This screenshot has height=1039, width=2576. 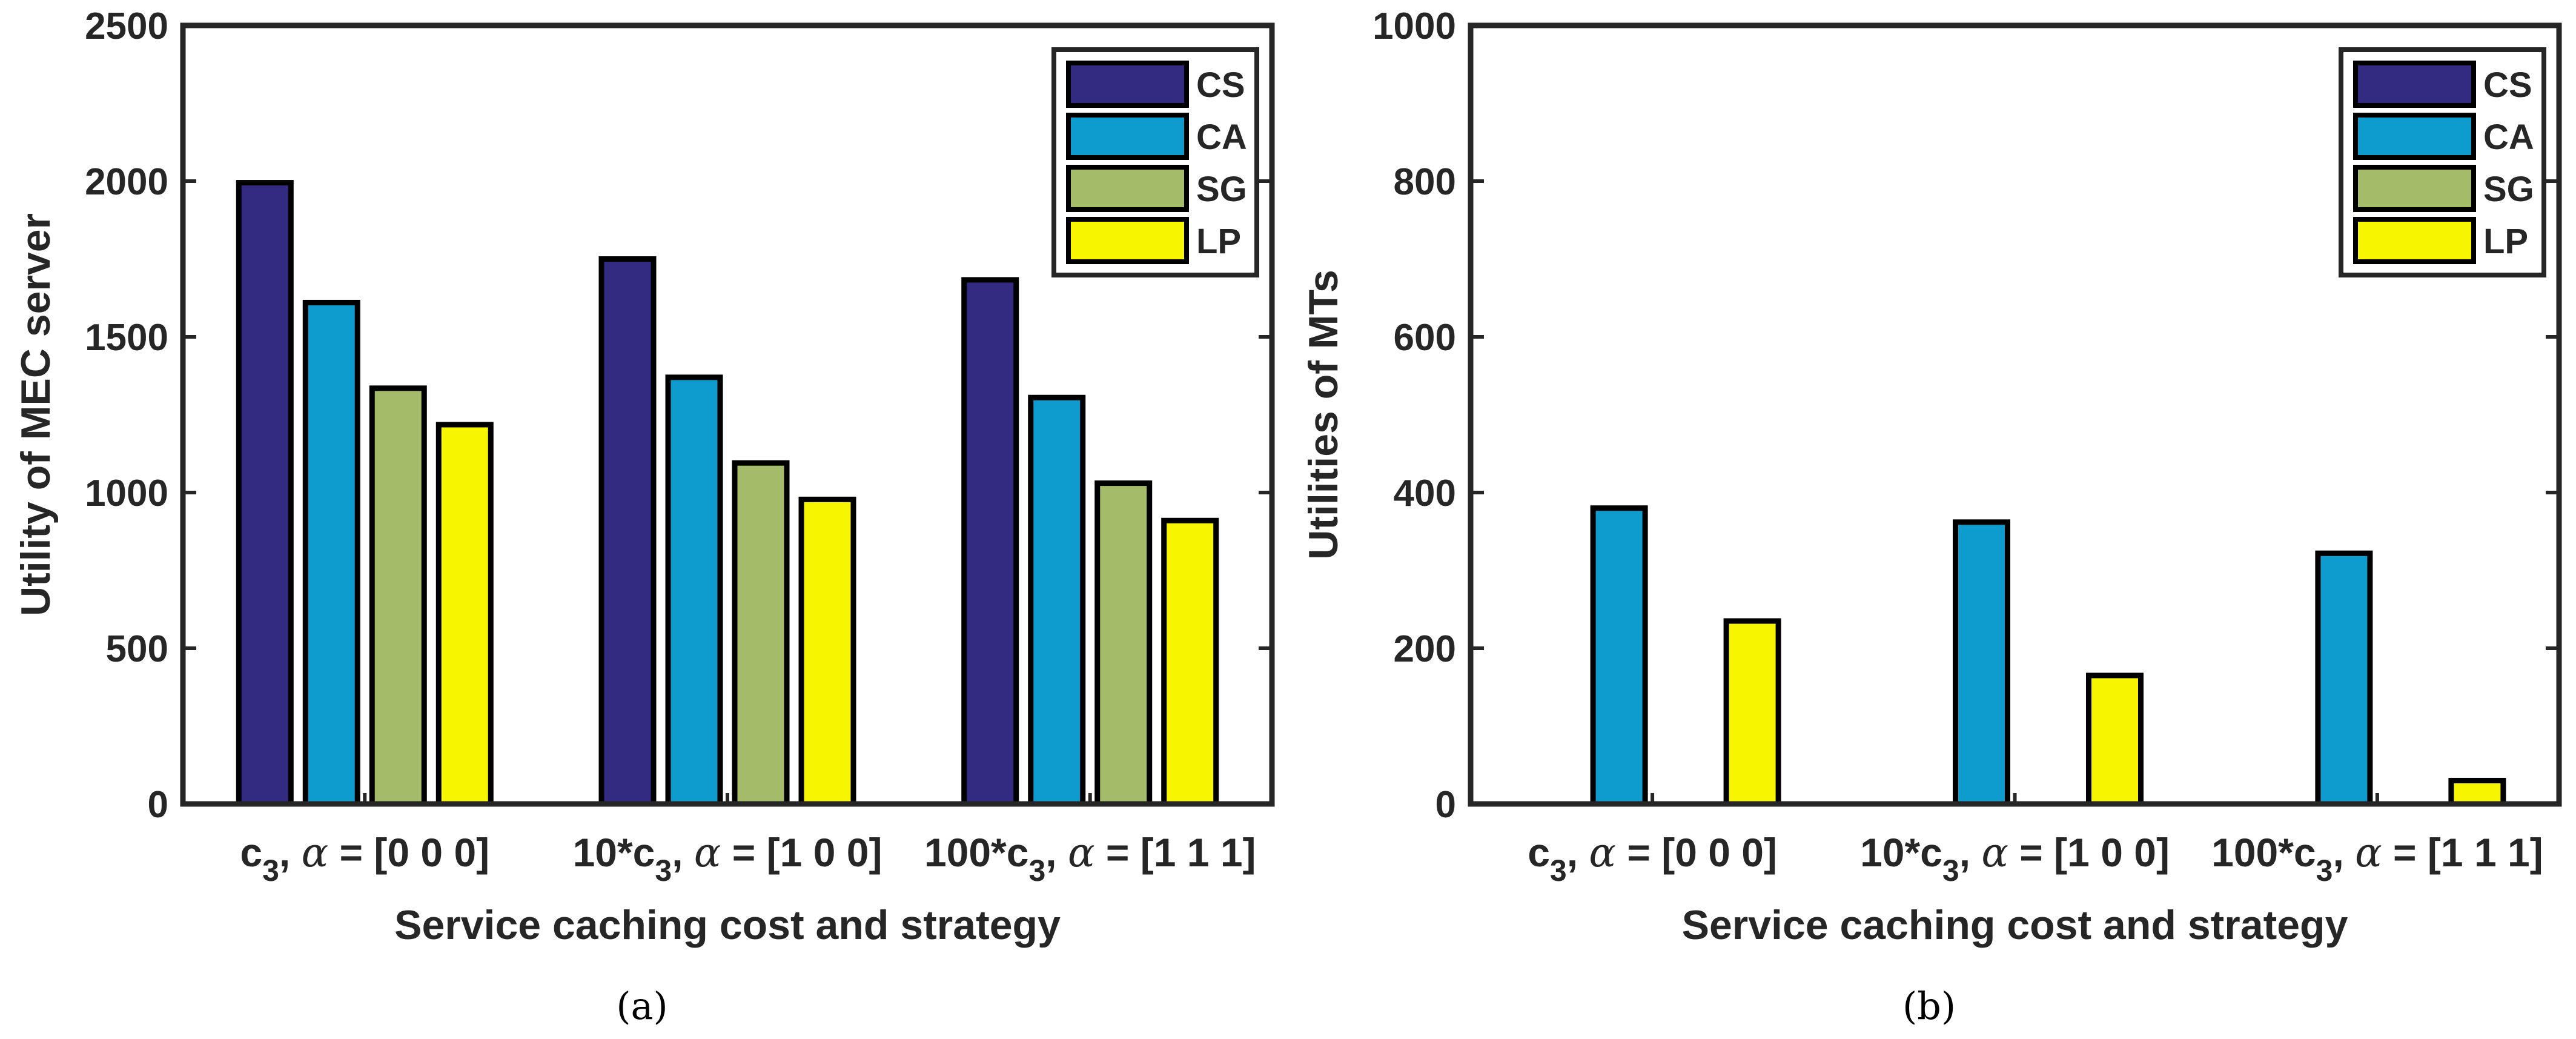 What do you see at coordinates (126, 338) in the screenshot?
I see `y-tick-label: 1500` at bounding box center [126, 338].